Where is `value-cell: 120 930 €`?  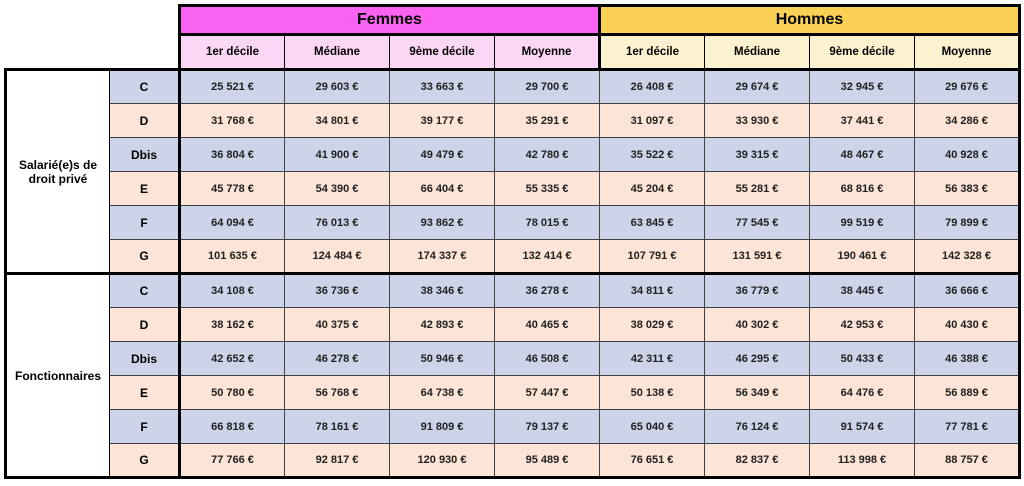 value-cell: 120 930 € is located at coordinates (442, 461).